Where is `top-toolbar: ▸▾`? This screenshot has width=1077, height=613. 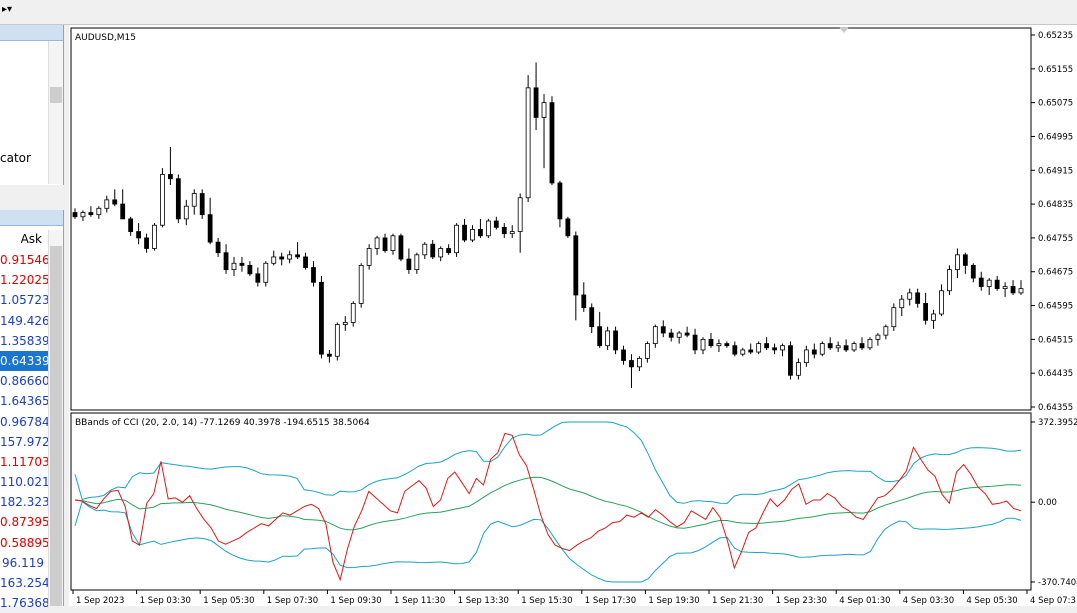
top-toolbar: ▸▾ is located at coordinates (538, 12).